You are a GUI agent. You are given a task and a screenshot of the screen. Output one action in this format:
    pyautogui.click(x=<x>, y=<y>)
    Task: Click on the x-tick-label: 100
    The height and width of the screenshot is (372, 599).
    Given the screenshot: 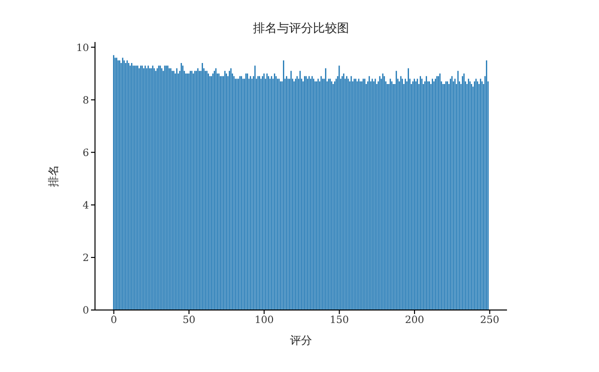 What is the action you would take?
    pyautogui.click(x=264, y=320)
    